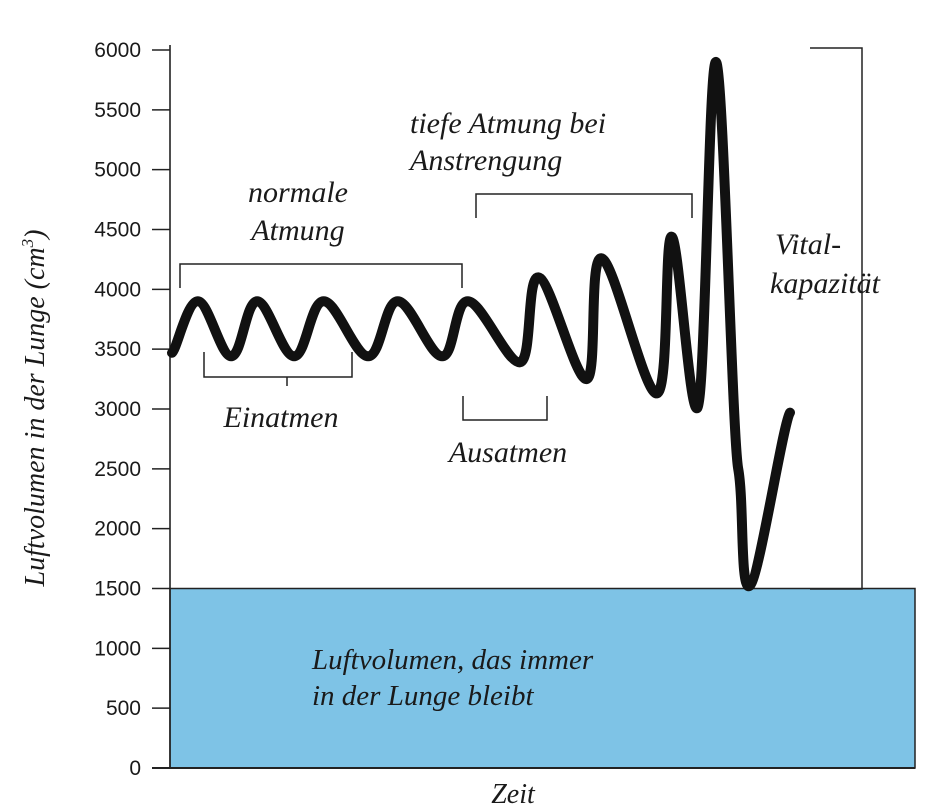  I want to click on y-tick-label: 0, so click(135, 768).